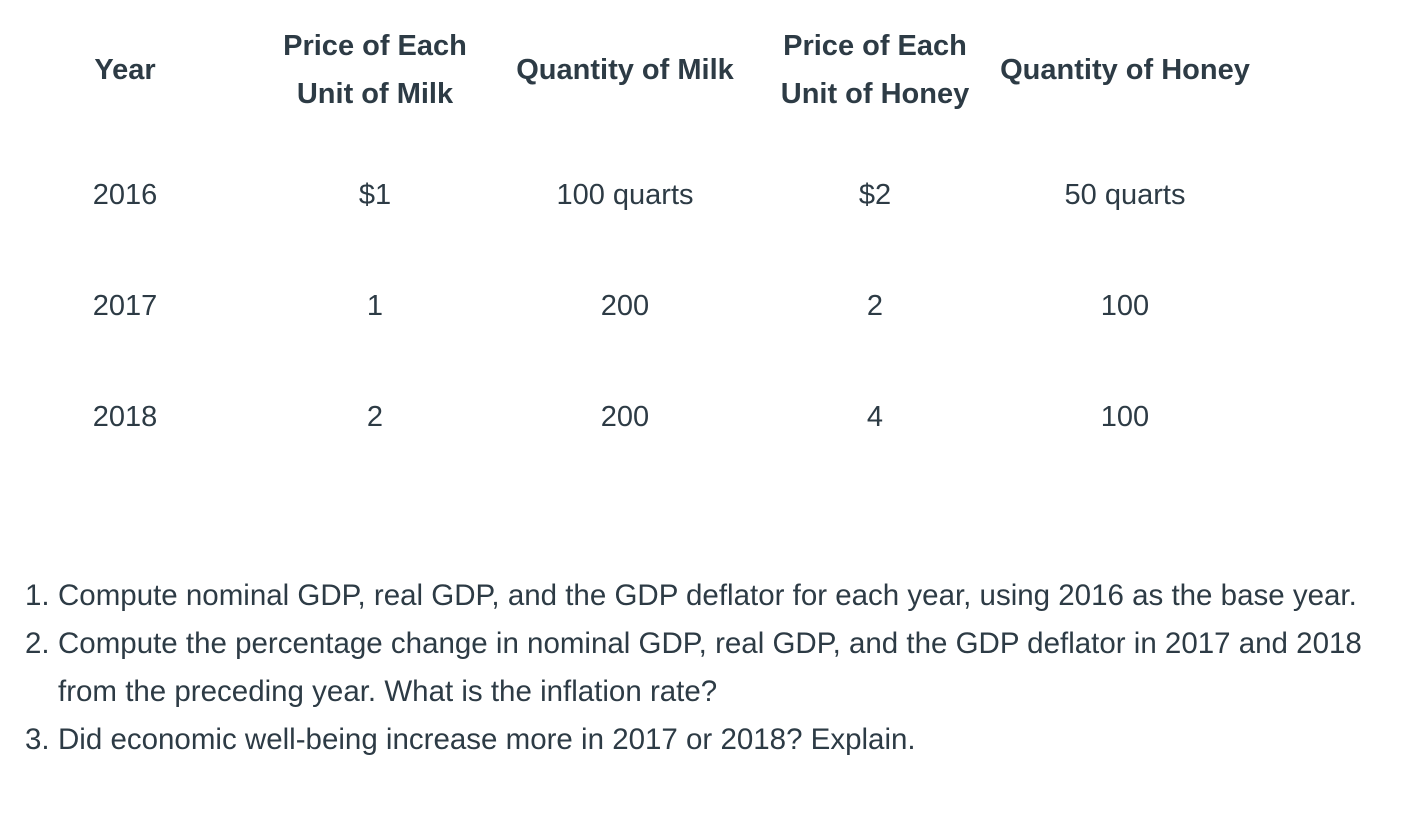 The width and height of the screenshot is (1415, 827). Describe the element at coordinates (375, 46) in the screenshot. I see `header-price-milk-line1: Price of Each` at that location.